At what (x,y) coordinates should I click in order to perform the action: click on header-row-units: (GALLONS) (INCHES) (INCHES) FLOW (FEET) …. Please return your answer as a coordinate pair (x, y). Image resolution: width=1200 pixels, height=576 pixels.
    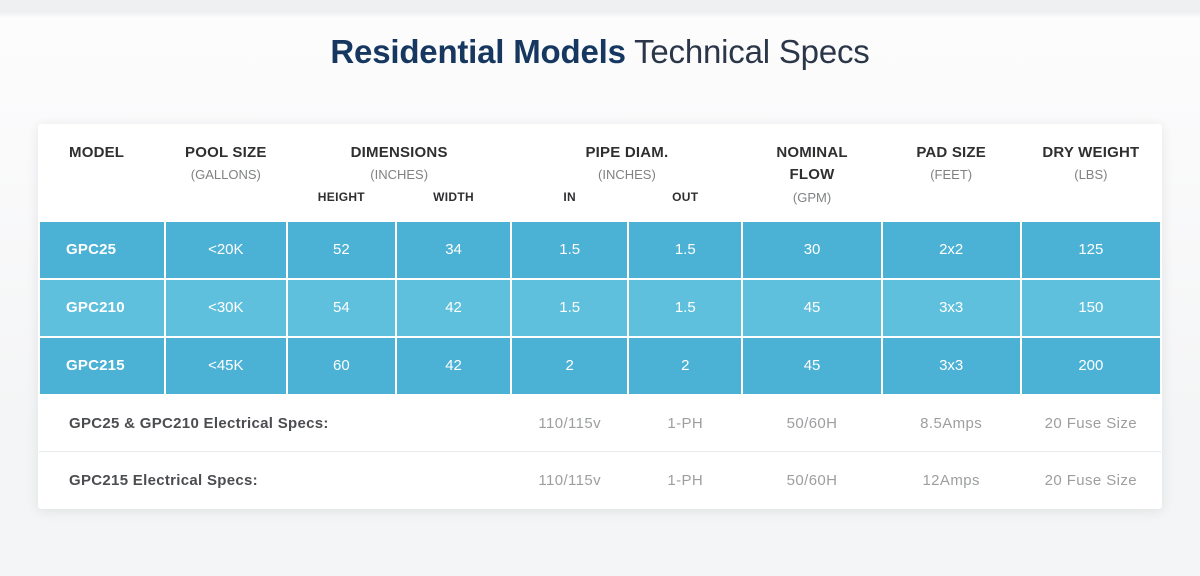
    Looking at the image, I should click on (600, 174).